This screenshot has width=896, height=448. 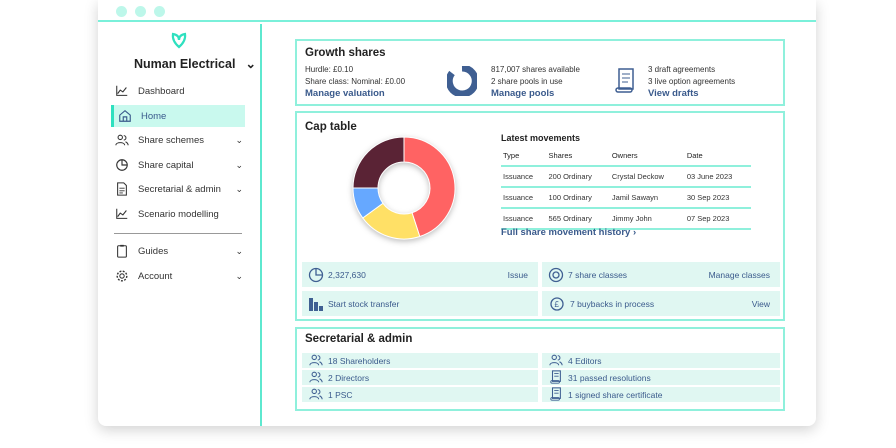 What do you see at coordinates (694, 155) in the screenshot?
I see `column-header: Date` at bounding box center [694, 155].